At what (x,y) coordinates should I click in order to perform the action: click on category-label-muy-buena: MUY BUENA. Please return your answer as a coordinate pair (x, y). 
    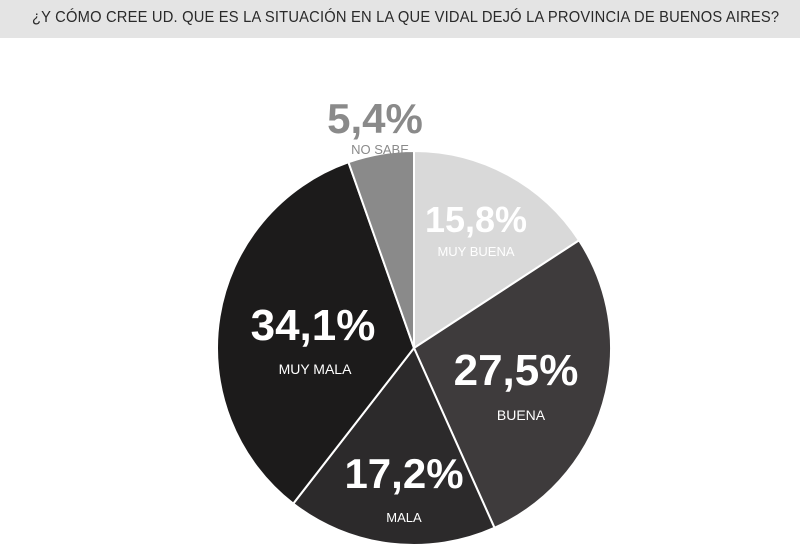
    Looking at the image, I should click on (475, 251).